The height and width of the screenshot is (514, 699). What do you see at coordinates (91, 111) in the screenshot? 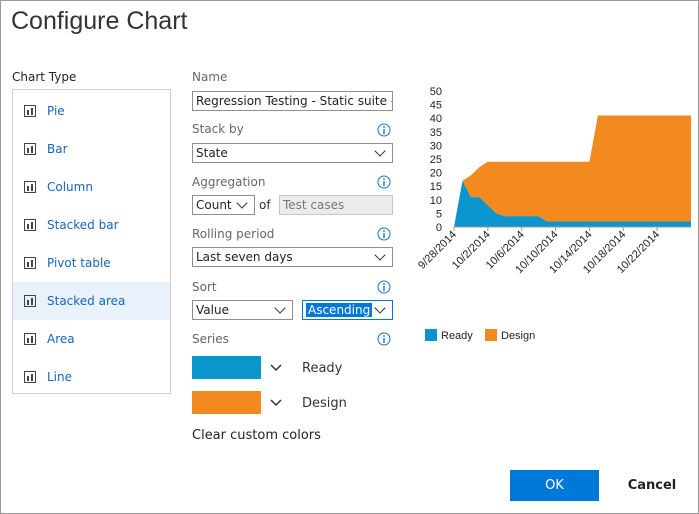
I see `chart-type-option: Pie` at bounding box center [91, 111].